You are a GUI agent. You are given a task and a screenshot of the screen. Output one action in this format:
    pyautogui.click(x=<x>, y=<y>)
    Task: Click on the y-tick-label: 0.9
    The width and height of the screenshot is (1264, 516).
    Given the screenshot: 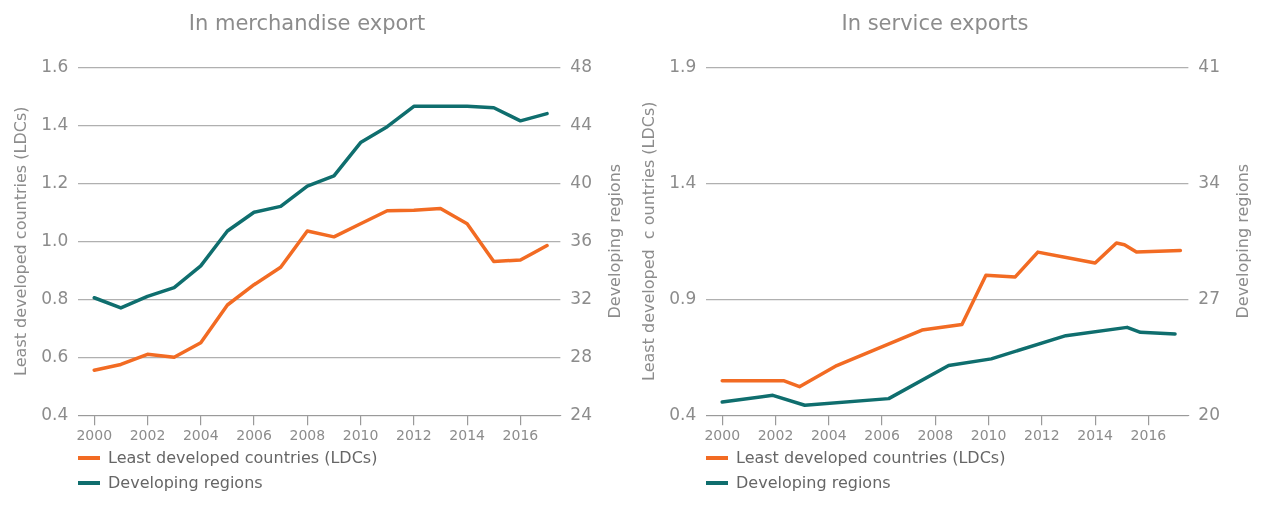 What is the action you would take?
    pyautogui.click(x=683, y=297)
    